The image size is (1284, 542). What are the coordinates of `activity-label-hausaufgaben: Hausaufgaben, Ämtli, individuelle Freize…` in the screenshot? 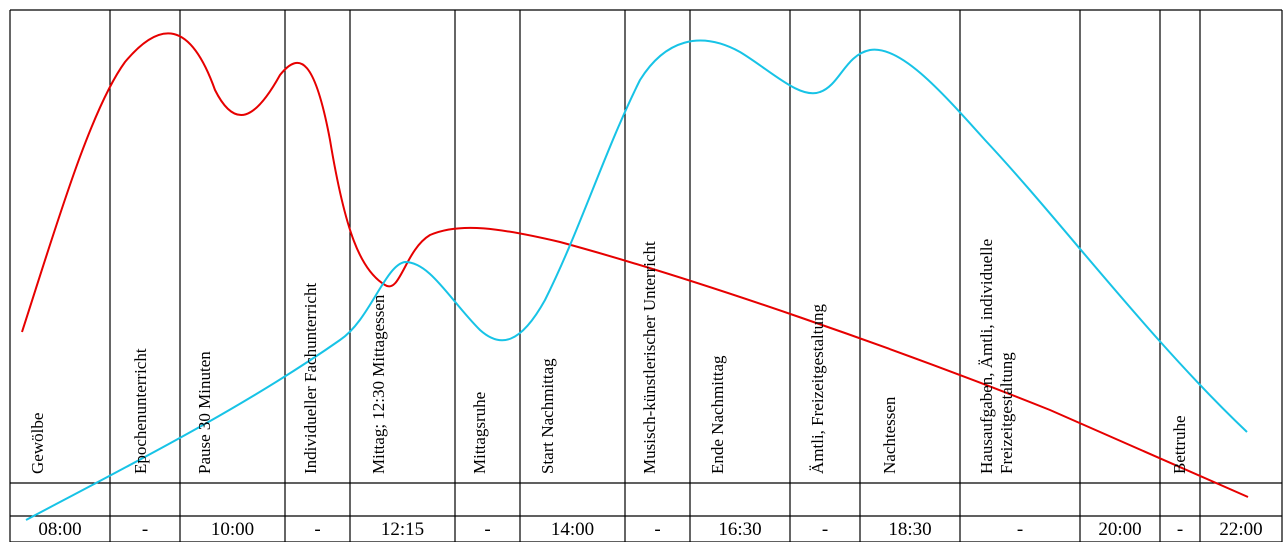 It's located at (996, 356).